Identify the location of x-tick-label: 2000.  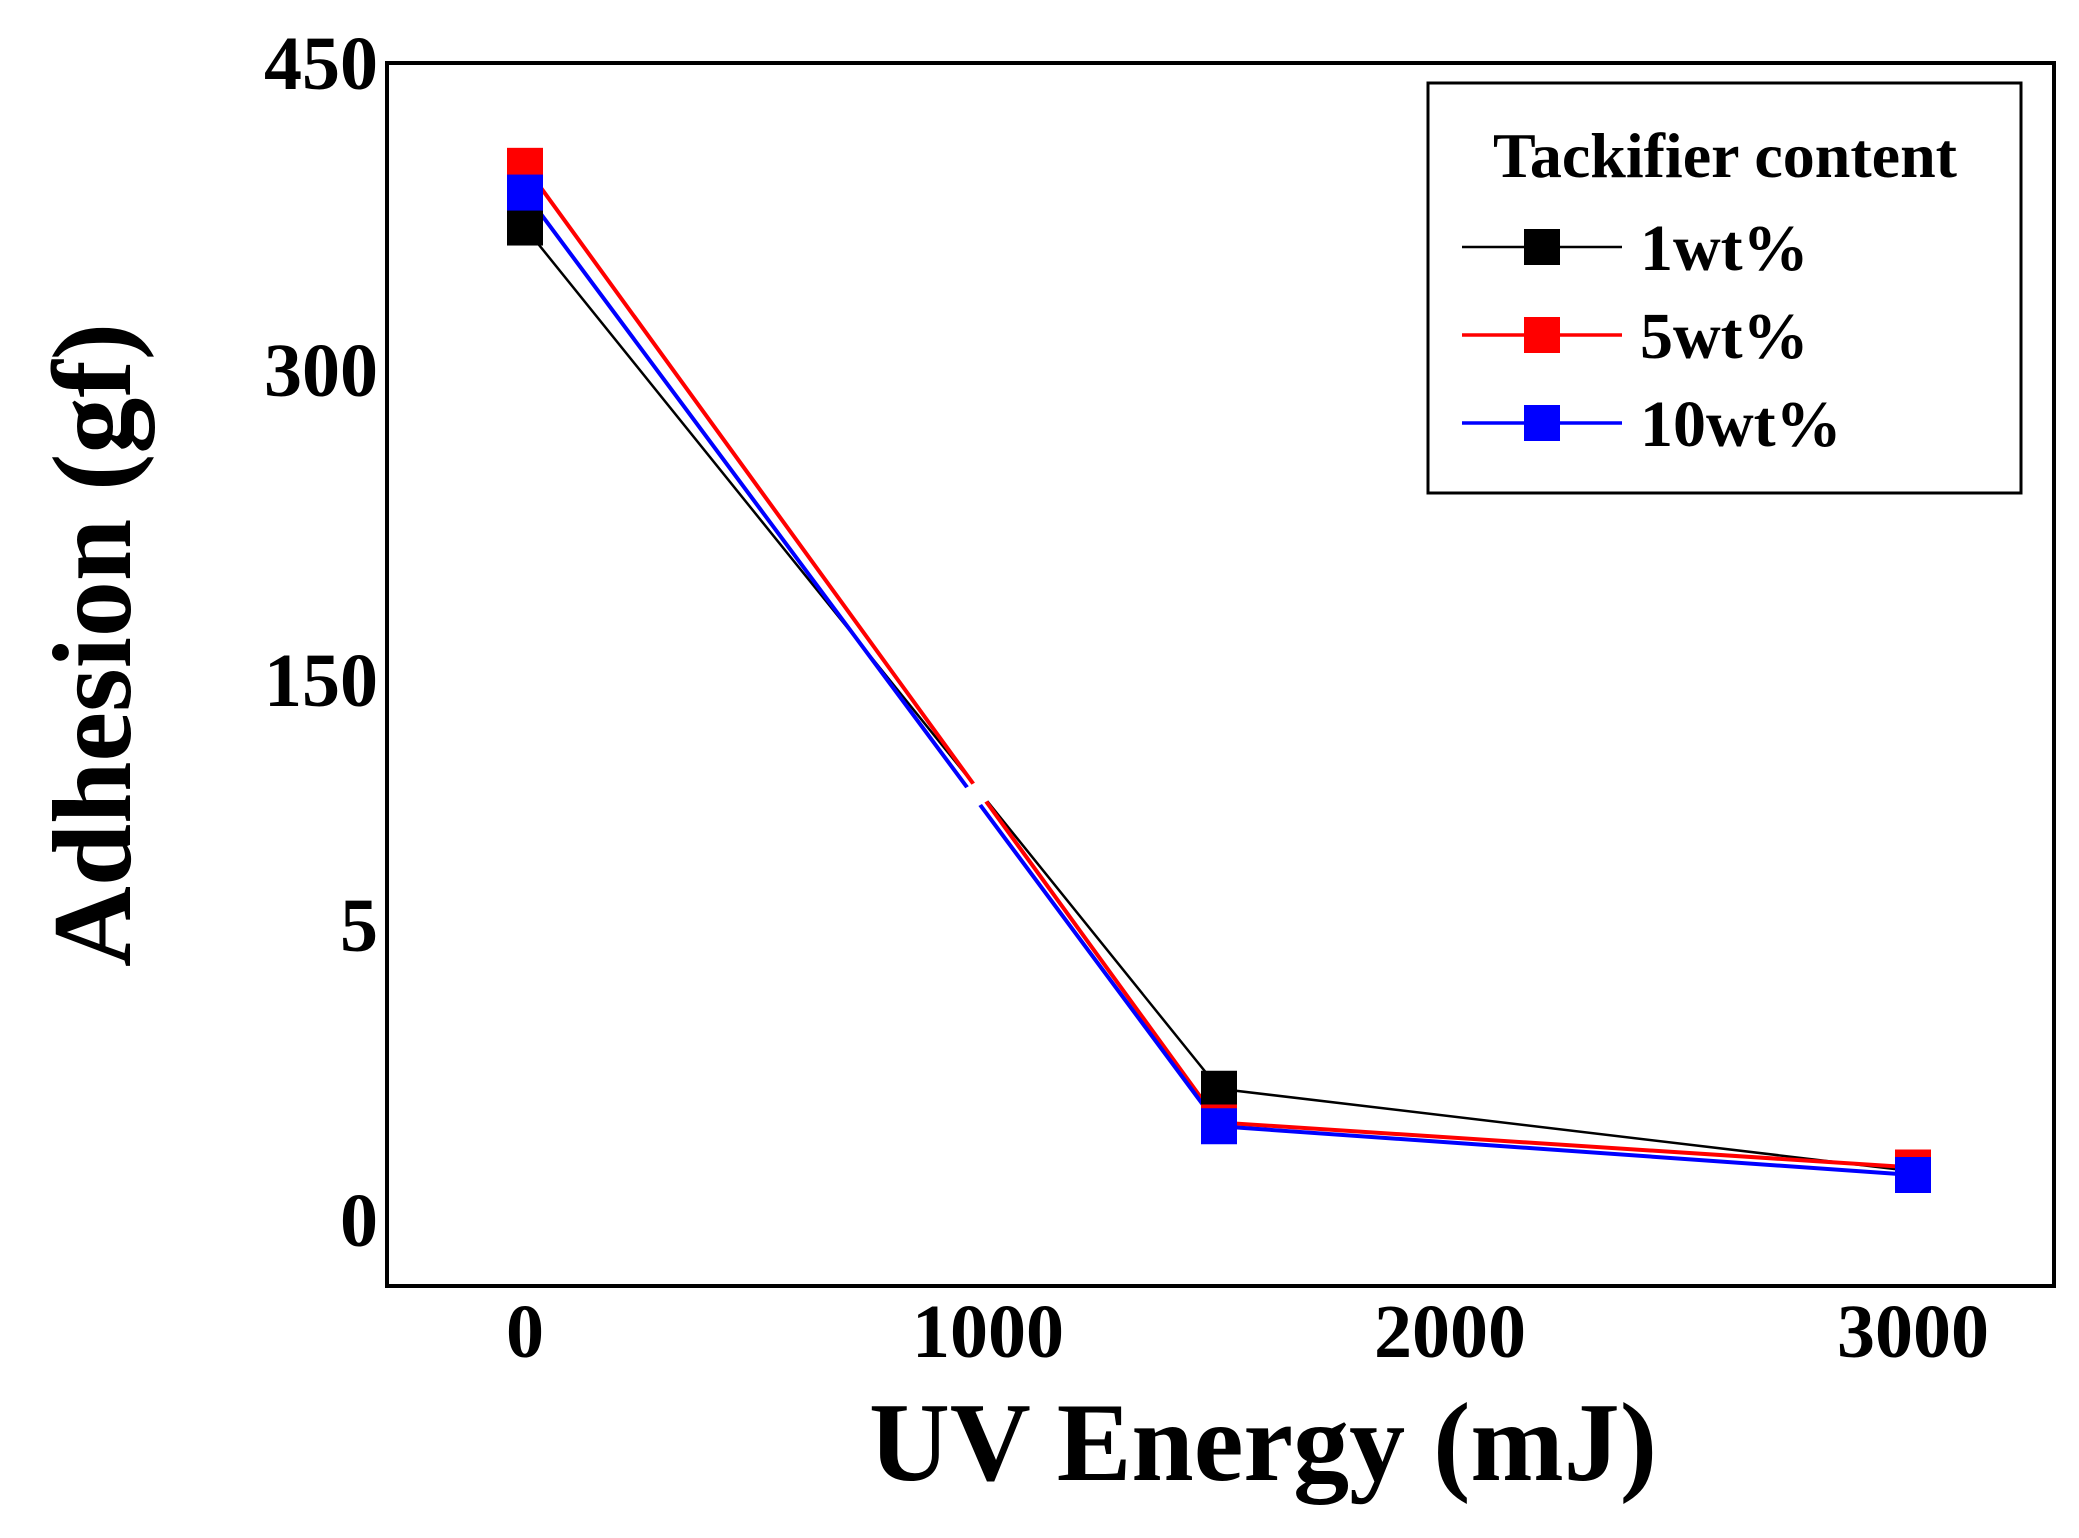
(1450, 1332).